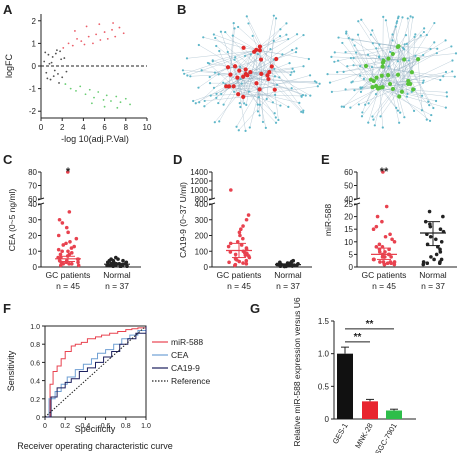 The height and width of the screenshot is (453, 474). What do you see at coordinates (297, 372) in the screenshot?
I see `panel-g-y-label: Relative miR-588 expression versus U6` at bounding box center [297, 372].